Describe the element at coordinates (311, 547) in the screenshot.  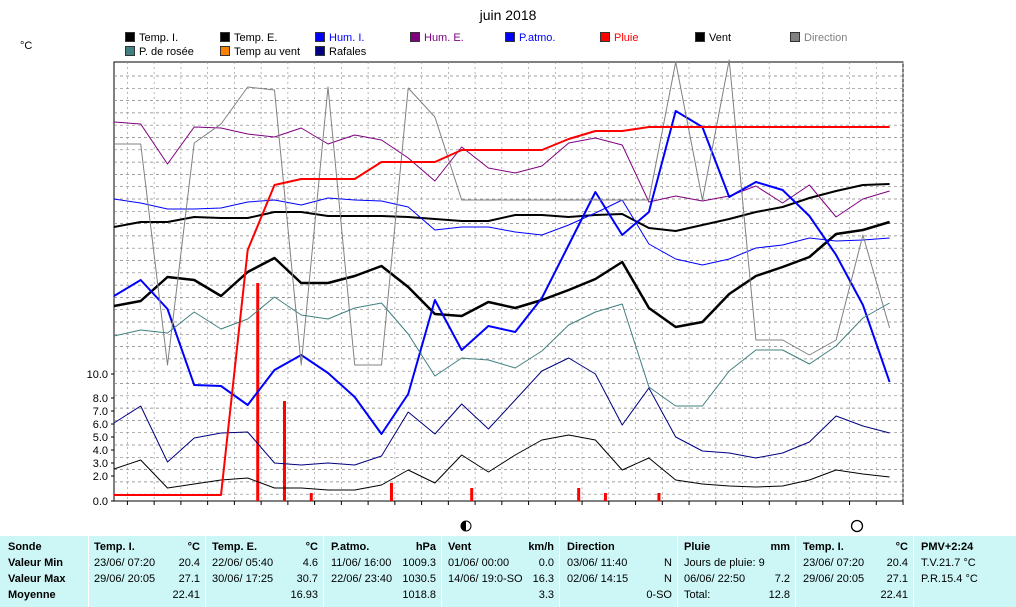
I see `cell-right: °C` at that location.